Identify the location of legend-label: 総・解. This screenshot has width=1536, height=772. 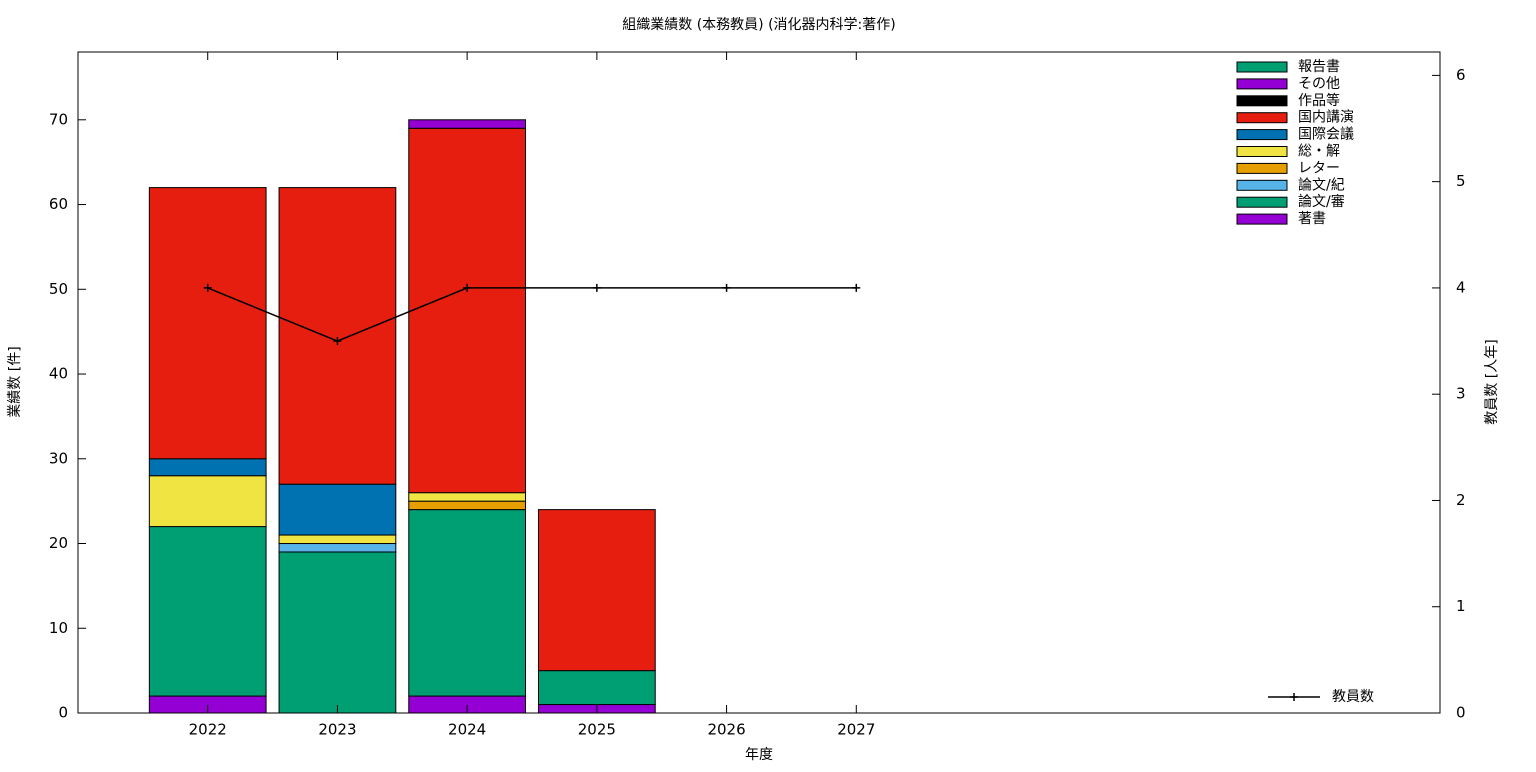
(1319, 152).